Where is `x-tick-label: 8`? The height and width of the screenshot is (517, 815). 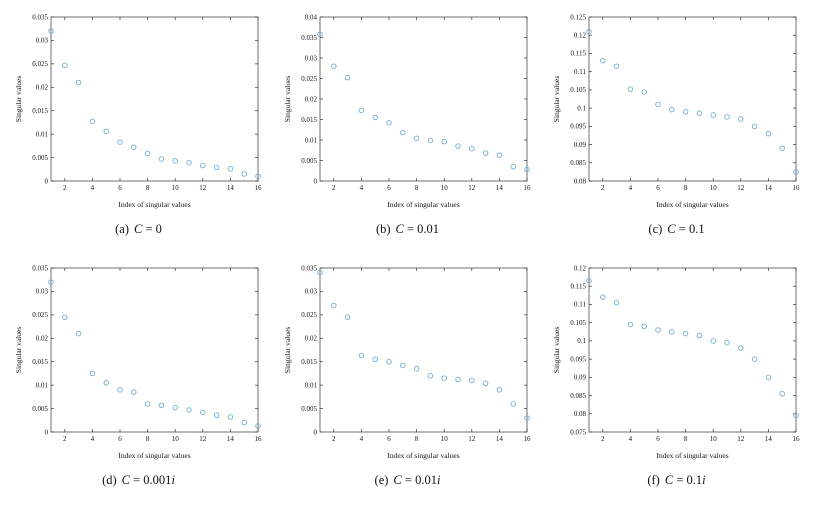 x-tick-label: 8 is located at coordinates (416, 439).